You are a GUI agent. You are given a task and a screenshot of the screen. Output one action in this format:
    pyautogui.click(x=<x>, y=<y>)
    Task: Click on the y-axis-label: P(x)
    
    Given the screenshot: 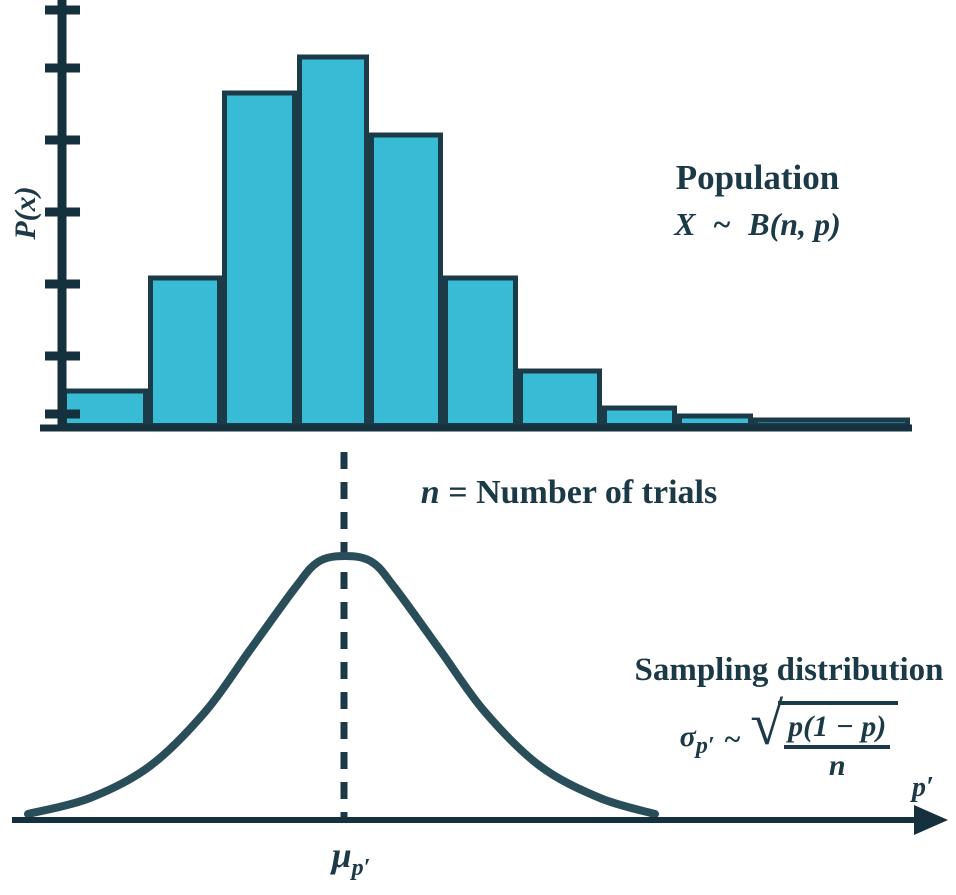 What is the action you would take?
    pyautogui.click(x=25, y=213)
    